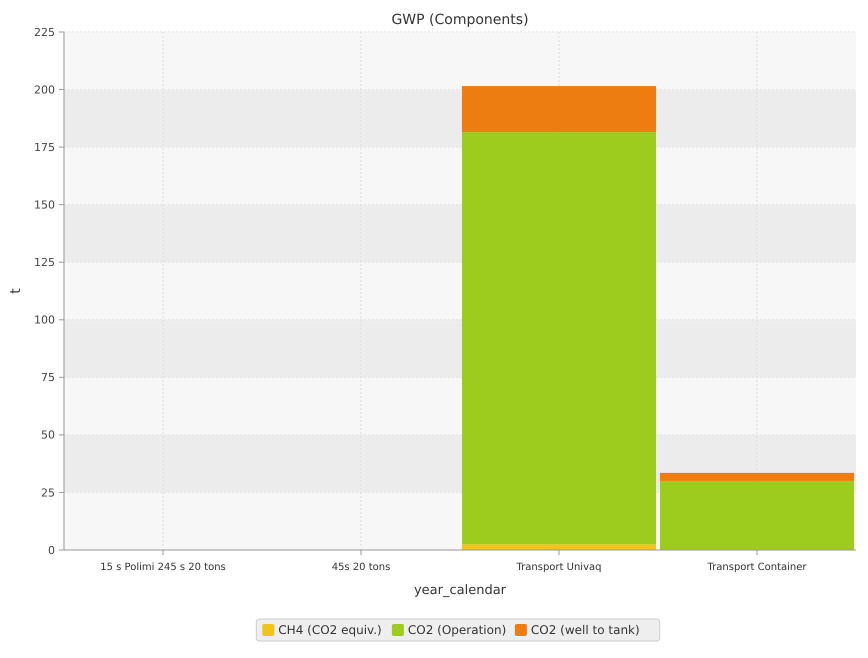 The height and width of the screenshot is (658, 868). I want to click on y-tick-label: 225, so click(44, 32).